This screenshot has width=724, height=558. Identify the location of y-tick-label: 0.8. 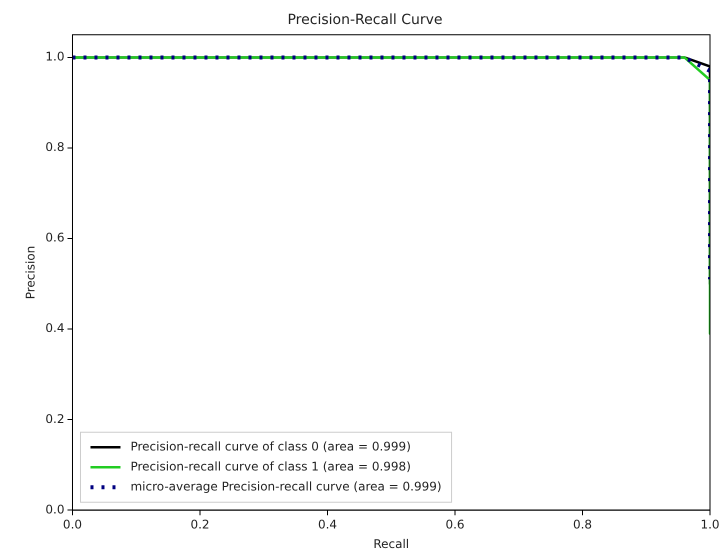
(54, 147).